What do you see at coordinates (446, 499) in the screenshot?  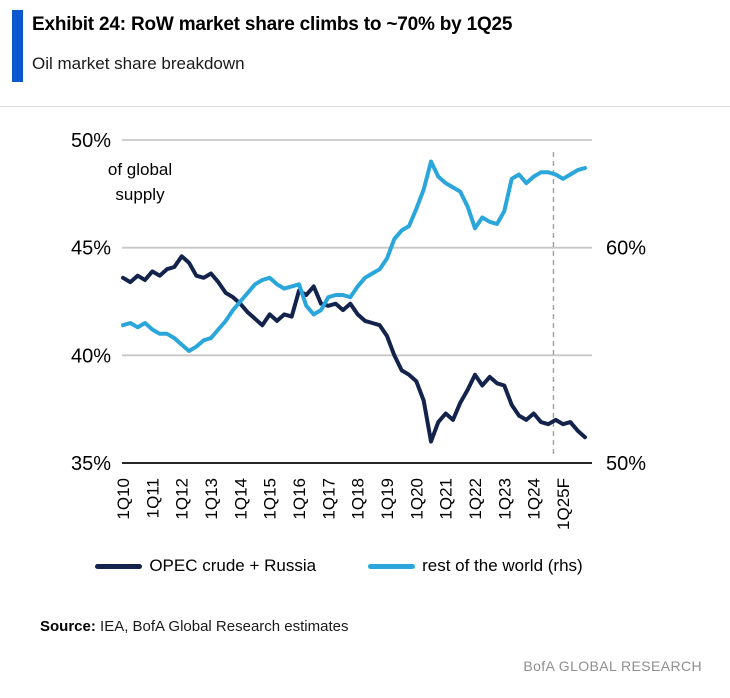 I see `x-axis-label: 1Q21` at bounding box center [446, 499].